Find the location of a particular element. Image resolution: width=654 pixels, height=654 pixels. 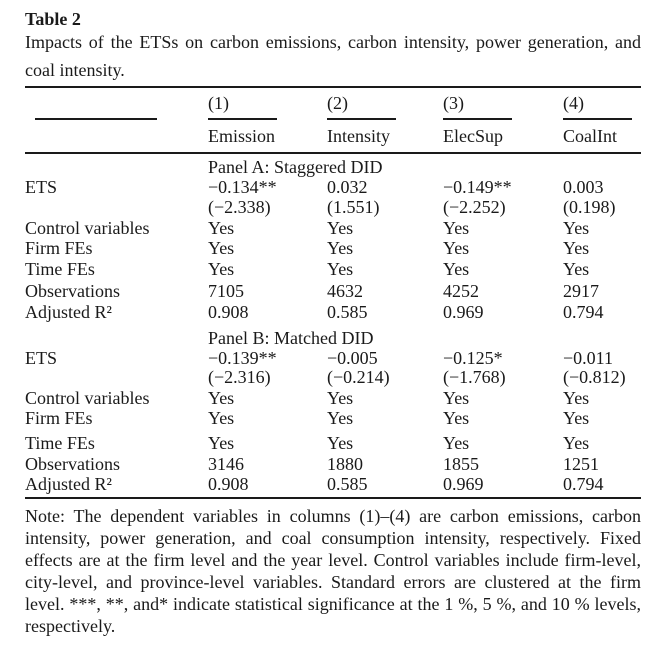

header-underline-col3 is located at coordinates (477, 119).